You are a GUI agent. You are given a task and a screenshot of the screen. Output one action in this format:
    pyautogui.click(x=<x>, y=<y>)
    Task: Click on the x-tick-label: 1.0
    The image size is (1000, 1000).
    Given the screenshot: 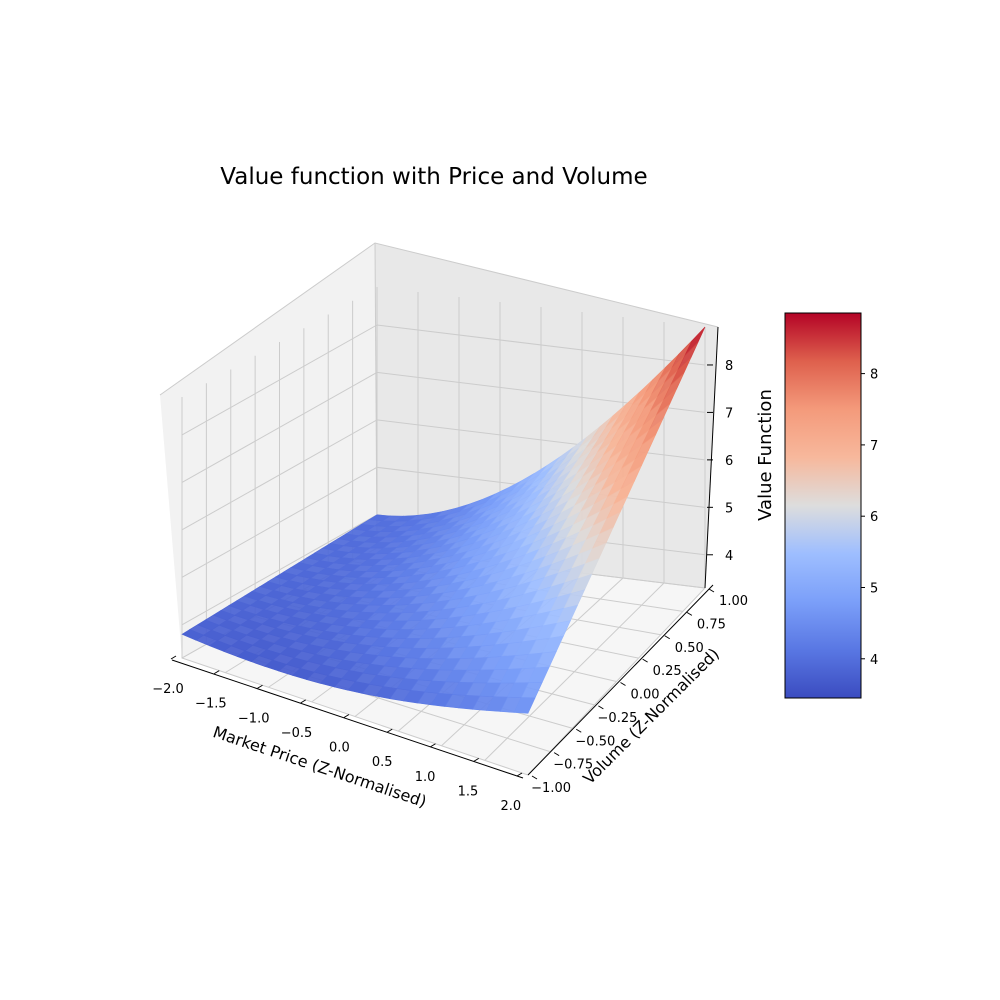 What is the action you would take?
    pyautogui.click(x=425, y=777)
    